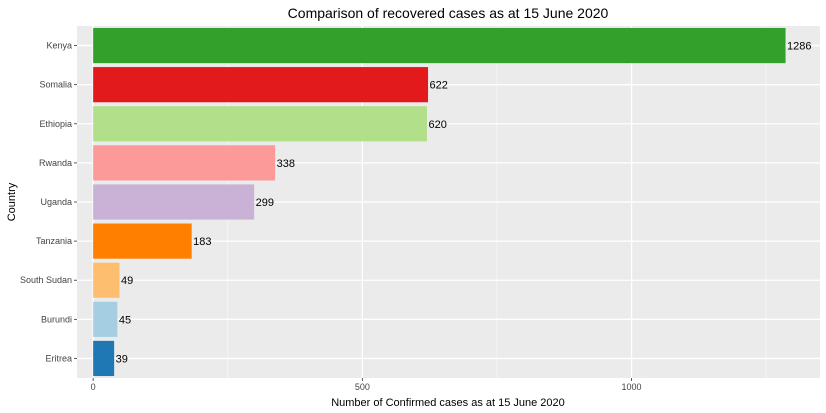 The width and height of the screenshot is (826, 413). What do you see at coordinates (174, 202) in the screenshot?
I see `bar-uganda` at bounding box center [174, 202].